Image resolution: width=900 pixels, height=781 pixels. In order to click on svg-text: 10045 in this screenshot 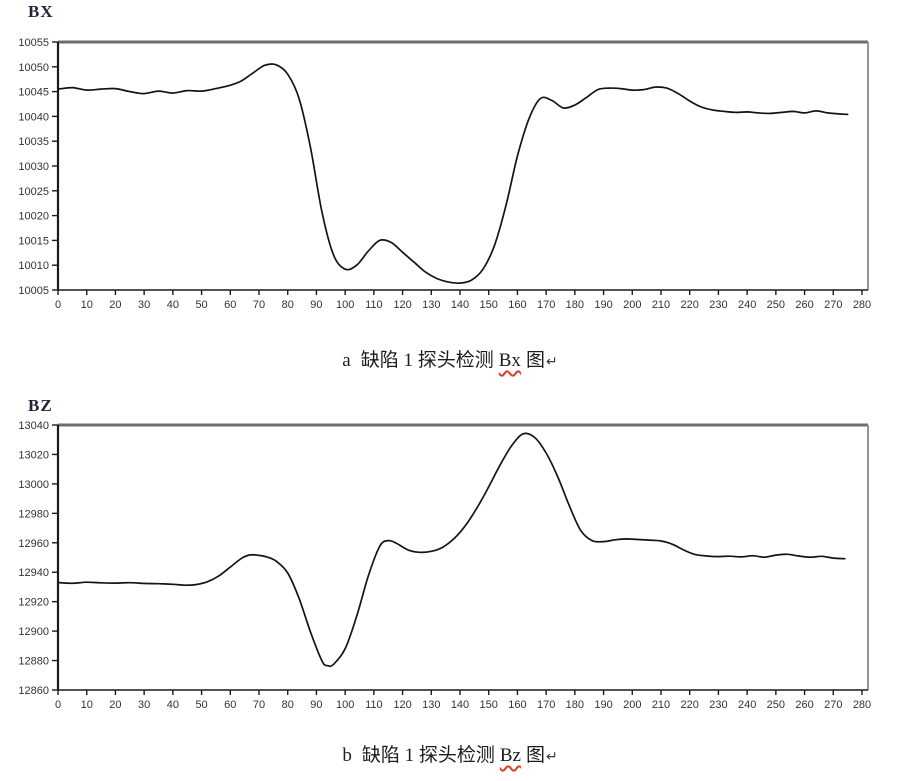, I will do `click(33, 93)`.